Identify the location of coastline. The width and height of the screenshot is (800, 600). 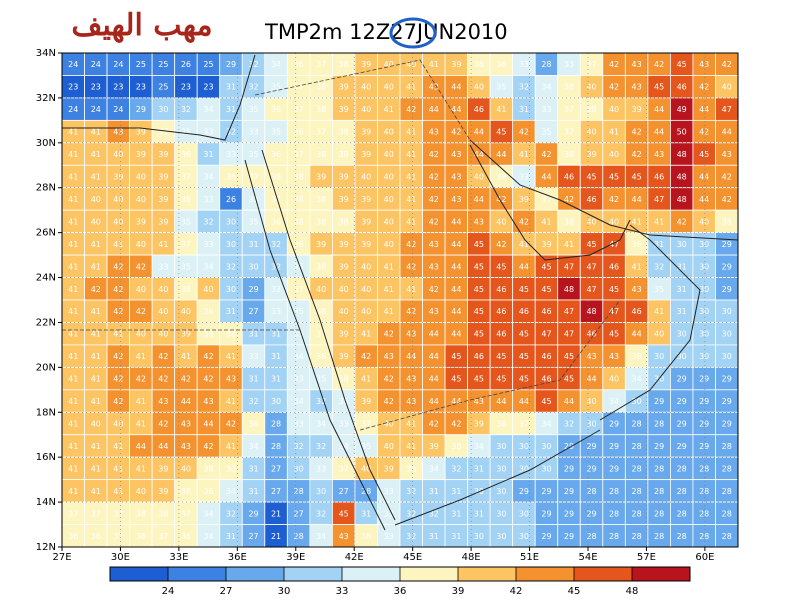
(328, 335).